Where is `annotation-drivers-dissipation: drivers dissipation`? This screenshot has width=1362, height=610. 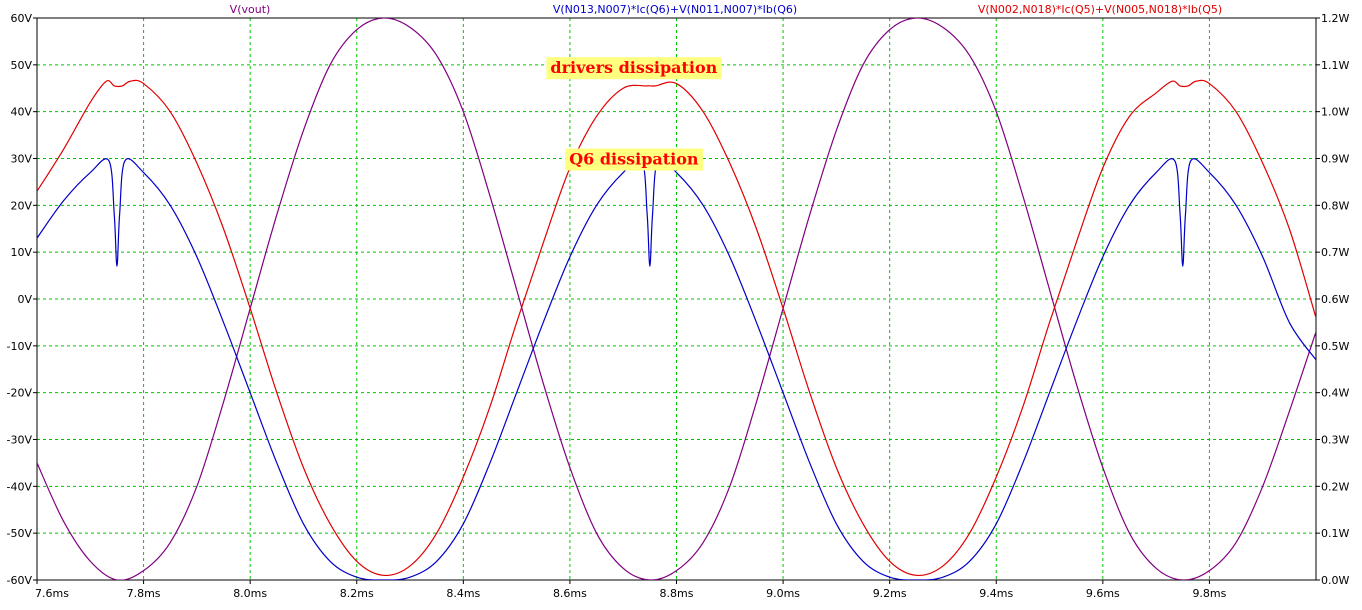
annotation-drivers-dissipation: drivers dissipation is located at coordinates (634, 68).